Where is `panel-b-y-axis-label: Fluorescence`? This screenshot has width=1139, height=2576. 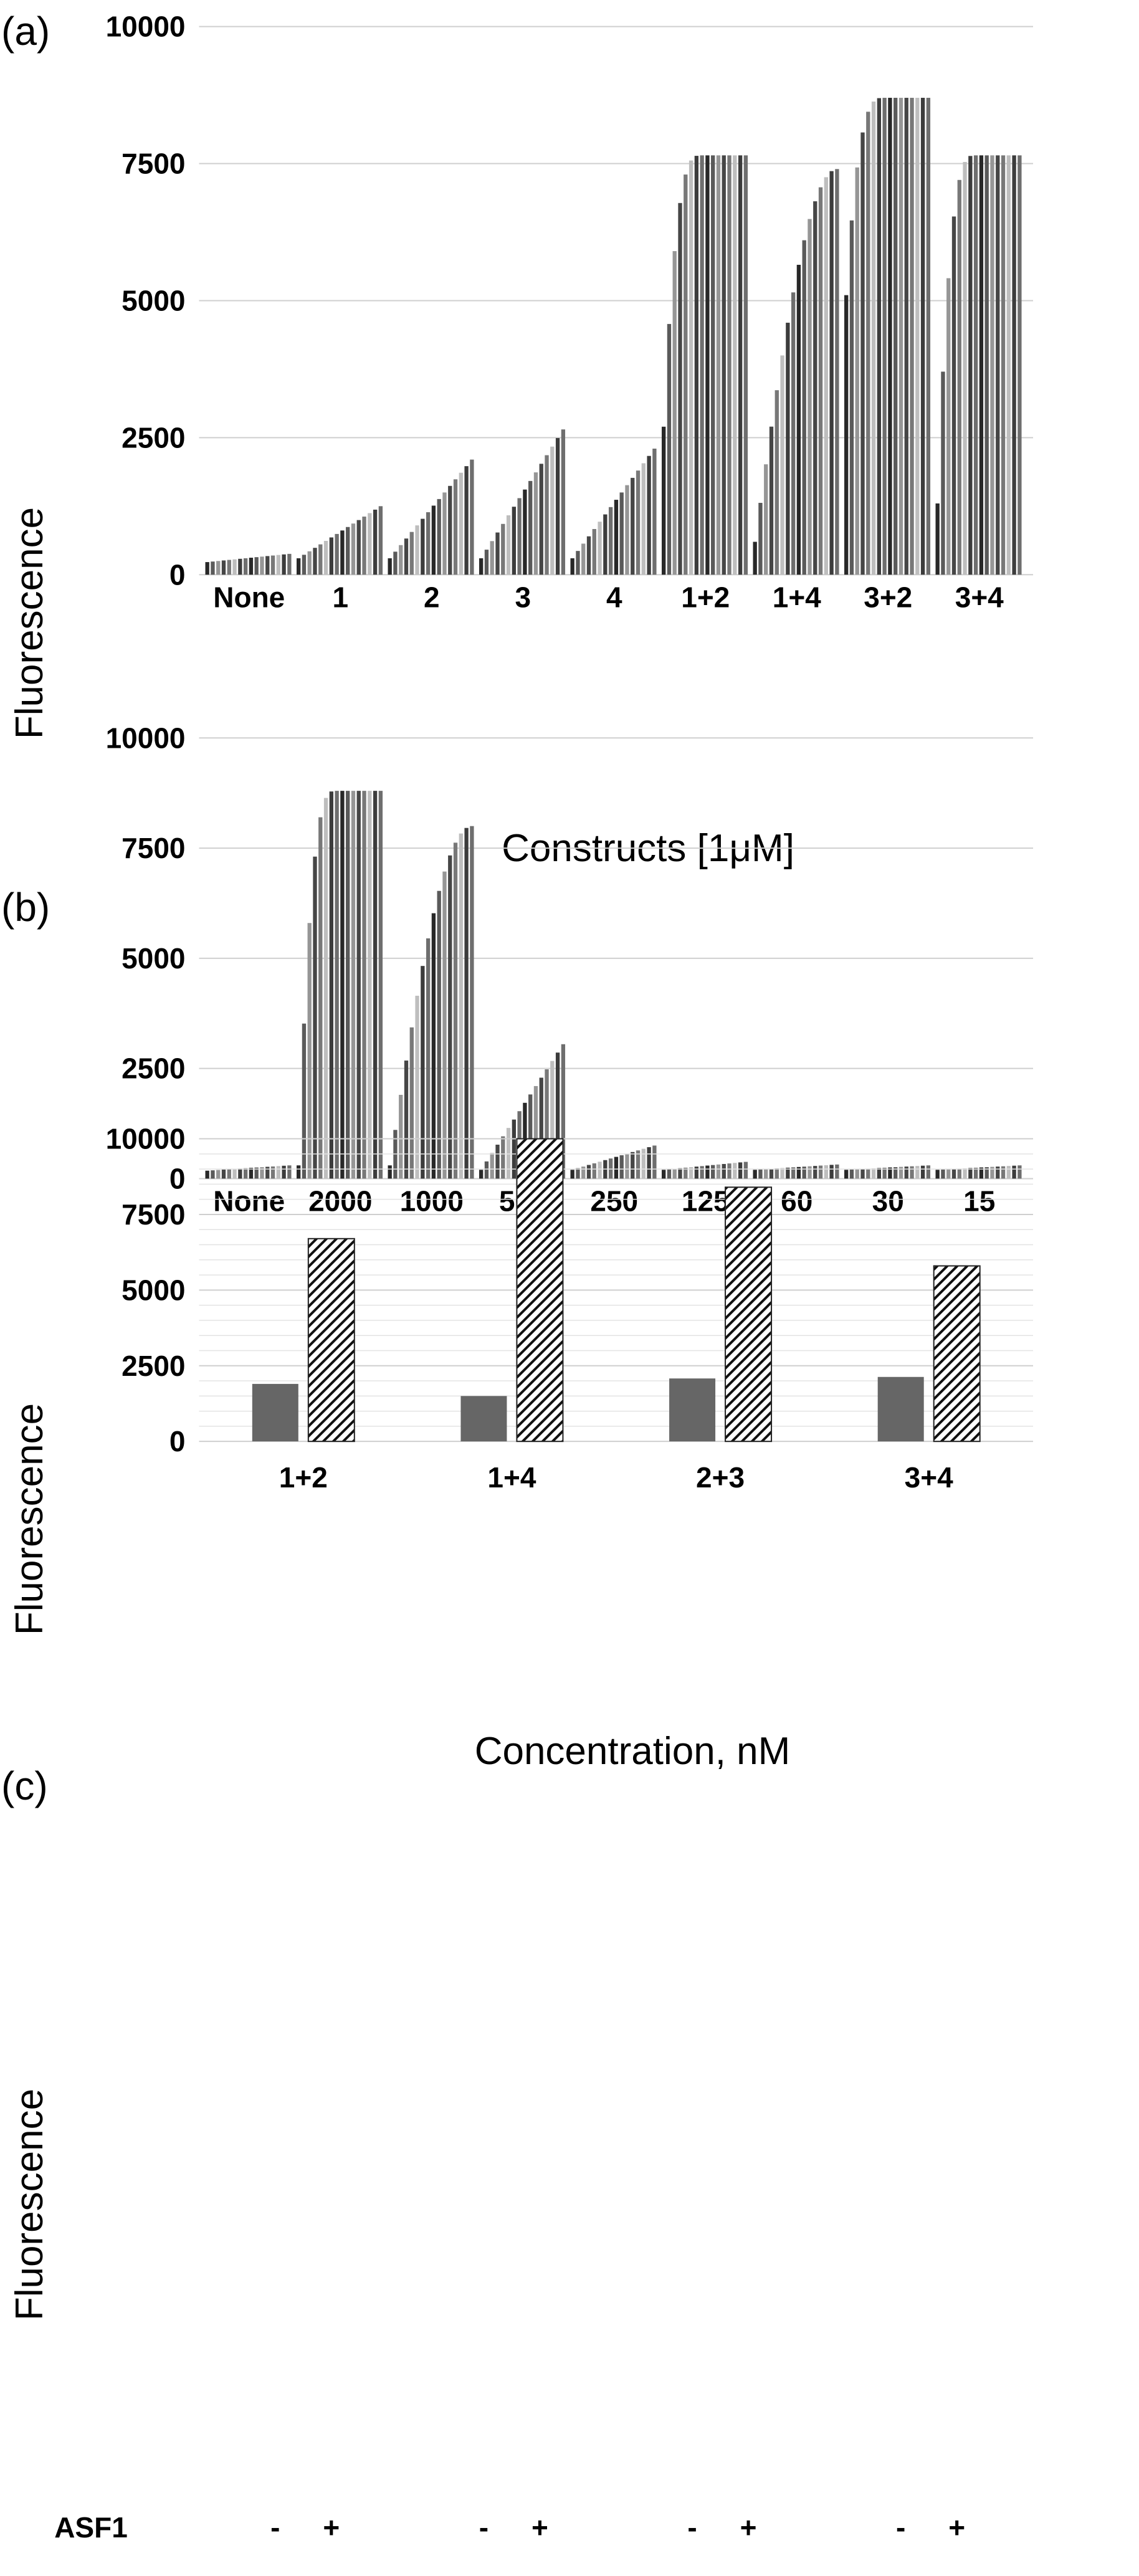
panel-b-y-axis-label: Fluorescence is located at coordinates (29, 1519).